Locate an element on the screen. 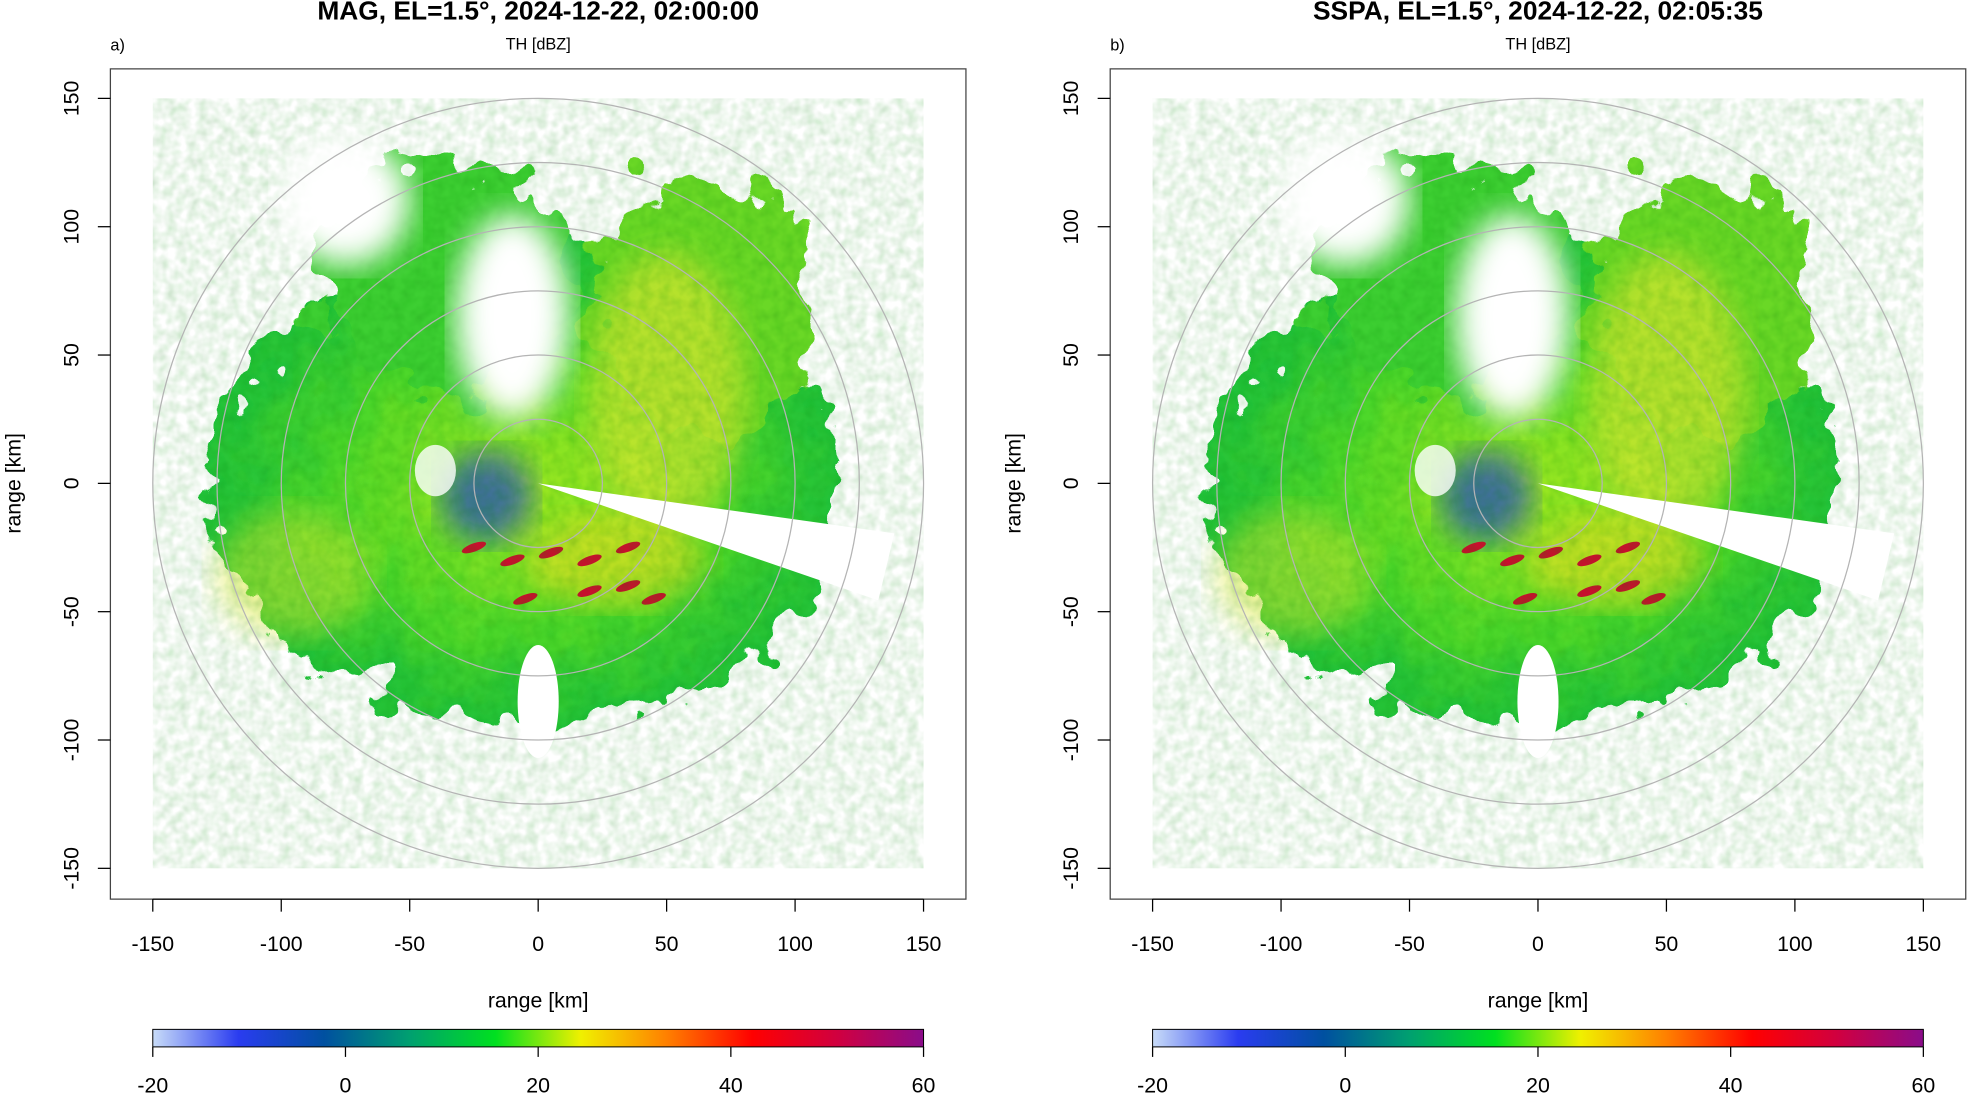  panel-label: a) is located at coordinates (117, 46).